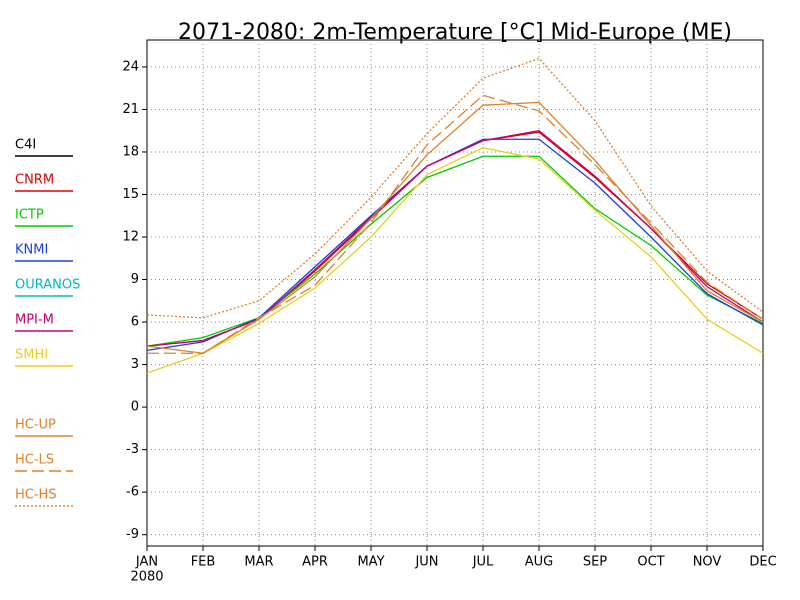 This screenshot has width=800, height=600. Describe the element at coordinates (135, 279) in the screenshot. I see `y-tick-label: 9` at that location.